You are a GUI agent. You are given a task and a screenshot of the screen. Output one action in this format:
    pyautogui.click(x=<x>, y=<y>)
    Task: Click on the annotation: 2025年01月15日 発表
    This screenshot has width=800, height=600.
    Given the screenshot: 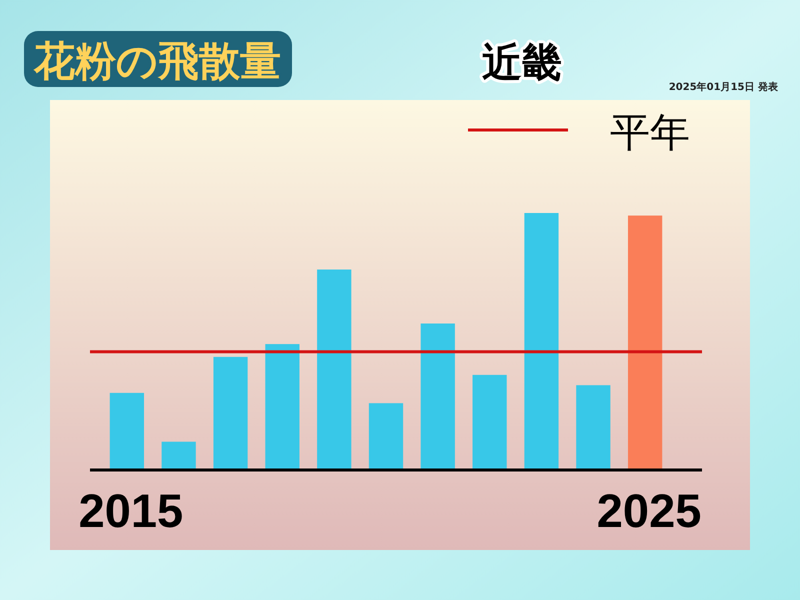 What is the action you would take?
    pyautogui.click(x=723, y=87)
    